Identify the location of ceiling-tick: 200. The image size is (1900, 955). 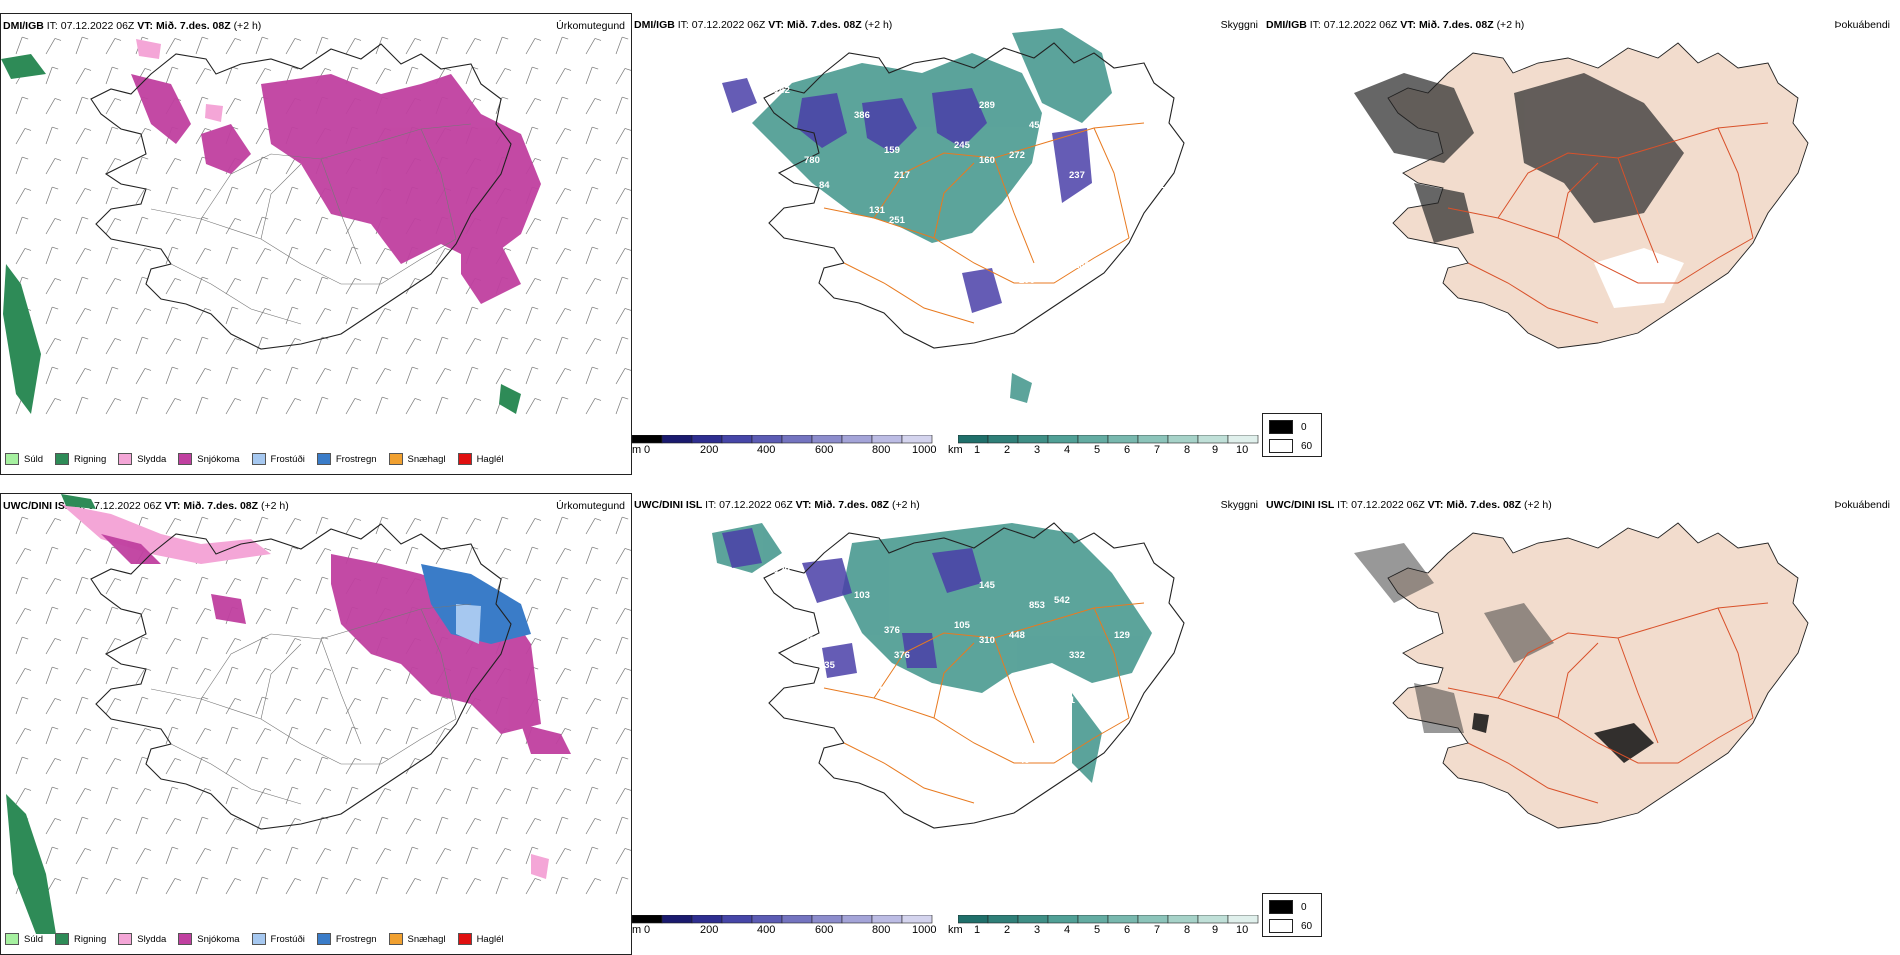
(709, 450).